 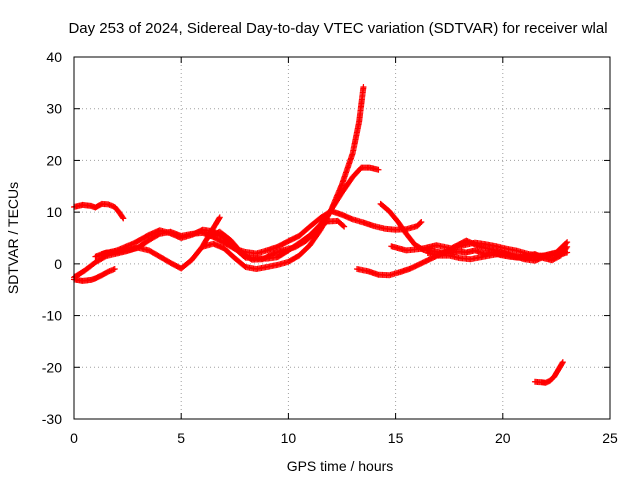 I want to click on y-tick-label: 0, so click(x=58, y=264).